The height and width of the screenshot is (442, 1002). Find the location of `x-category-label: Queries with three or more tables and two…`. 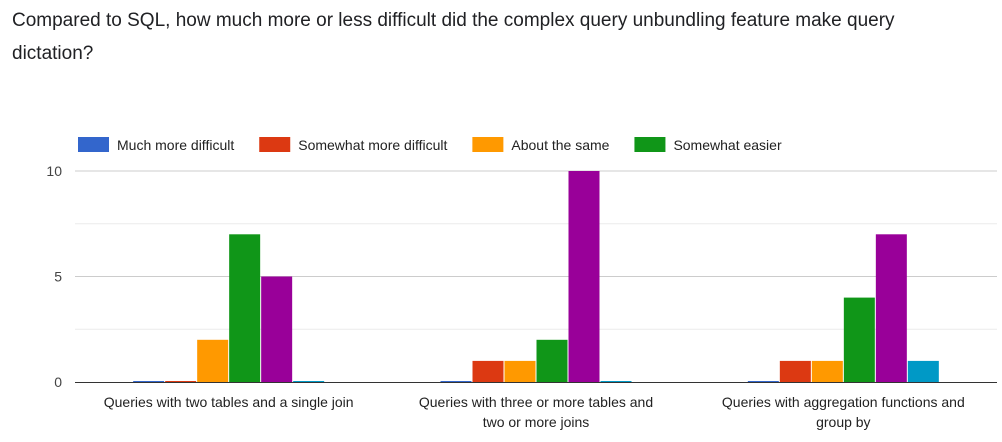

x-category-label: Queries with three or more tables and two… is located at coordinates (536, 412).